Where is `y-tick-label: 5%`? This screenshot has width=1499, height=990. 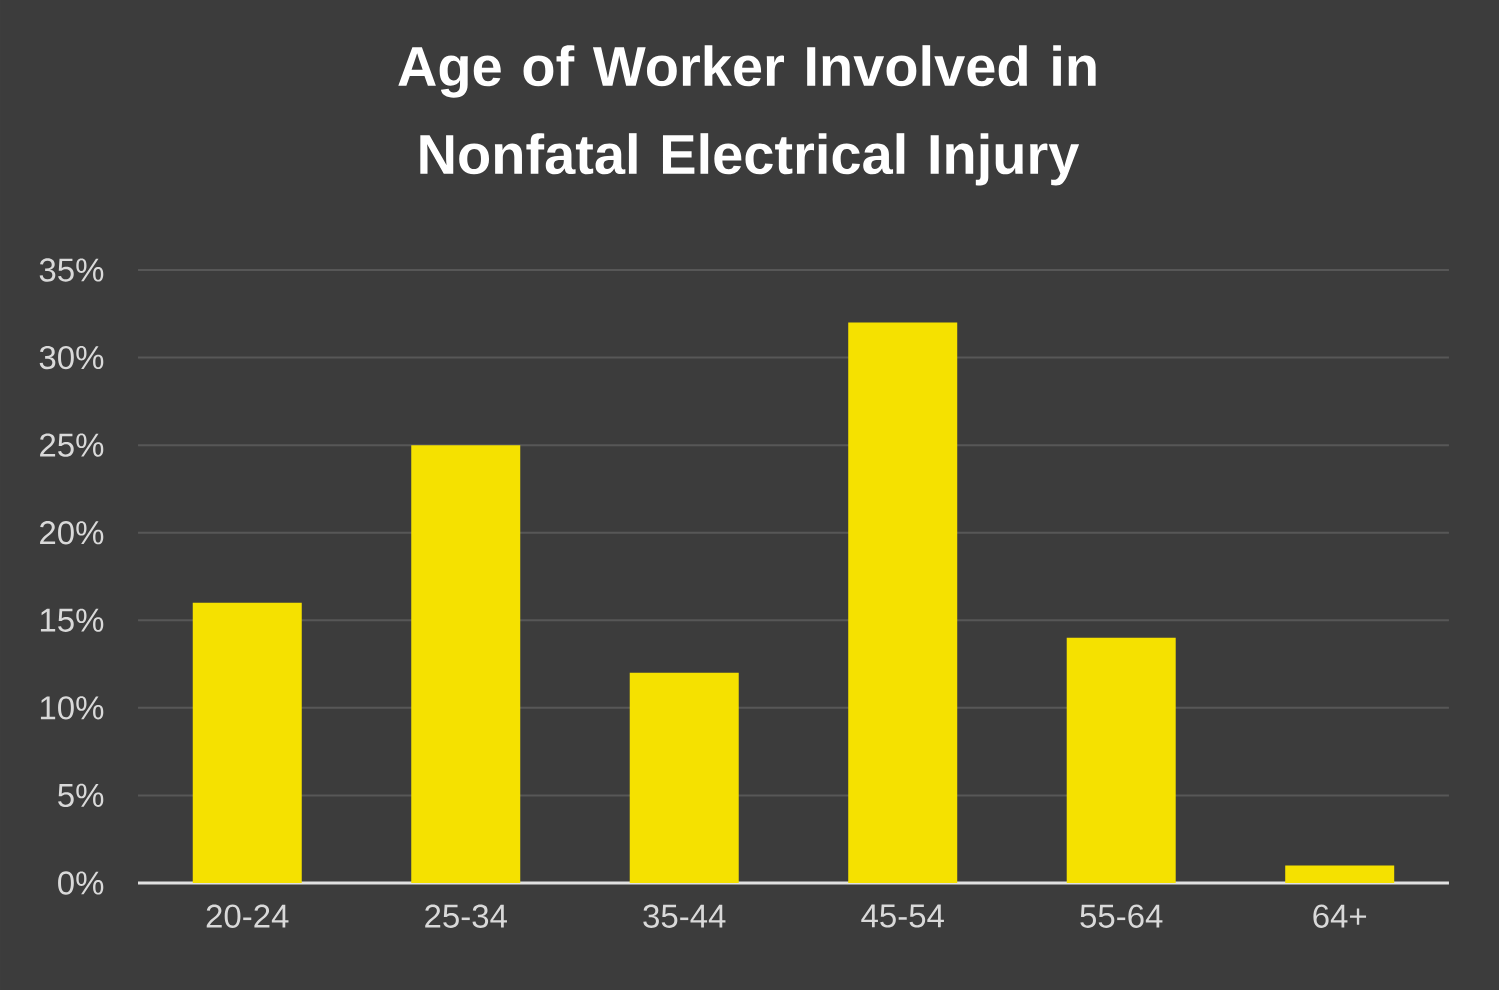 y-tick-label: 5% is located at coordinates (81, 795).